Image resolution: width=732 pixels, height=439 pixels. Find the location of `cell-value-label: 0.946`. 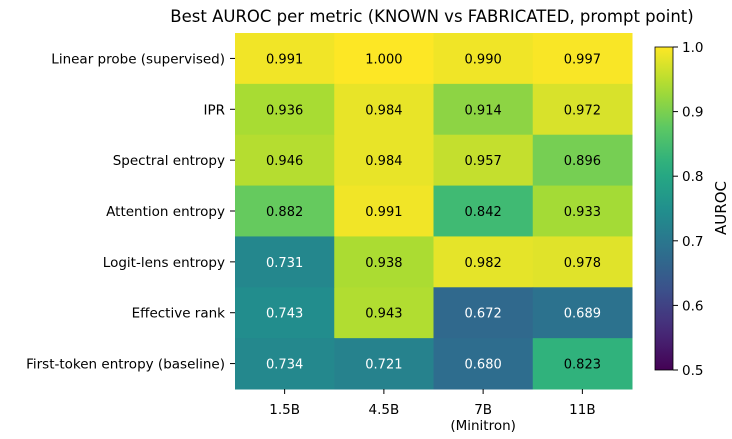

cell-value-label: 0.946 is located at coordinates (284, 161).